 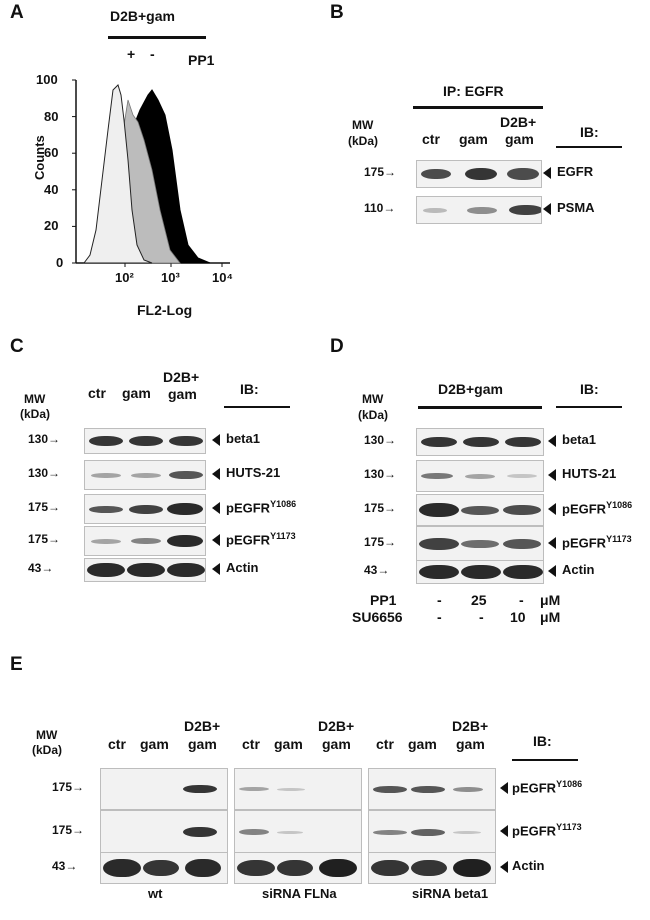 I want to click on treatment-bar, so click(x=157, y=37).